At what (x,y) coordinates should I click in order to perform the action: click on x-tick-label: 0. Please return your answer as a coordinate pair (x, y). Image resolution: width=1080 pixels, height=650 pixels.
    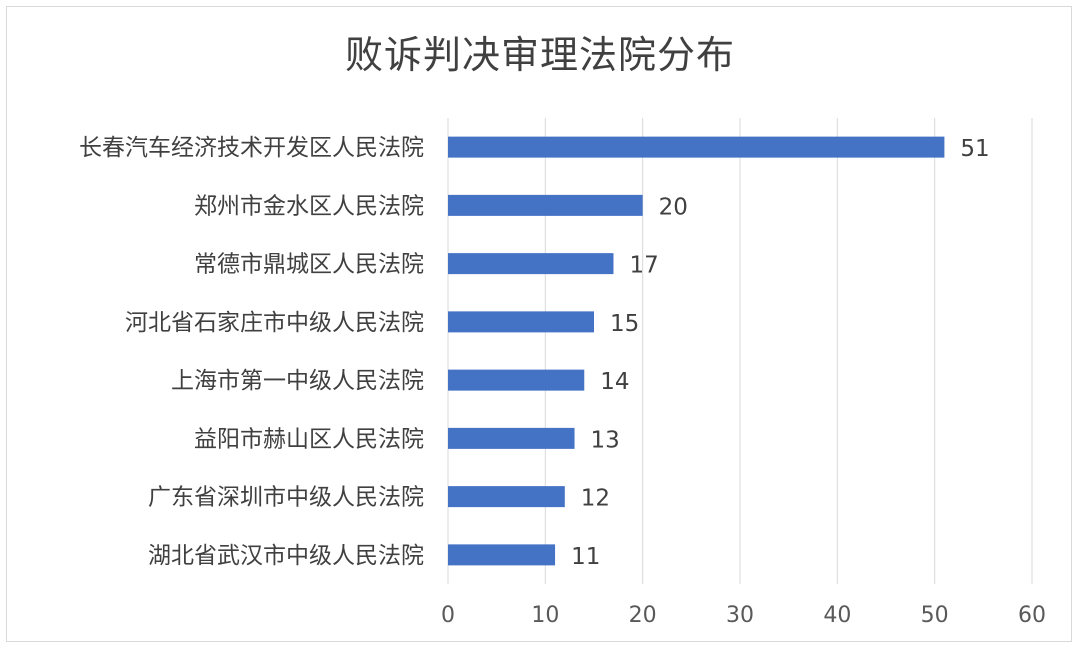
    Looking at the image, I should click on (448, 615).